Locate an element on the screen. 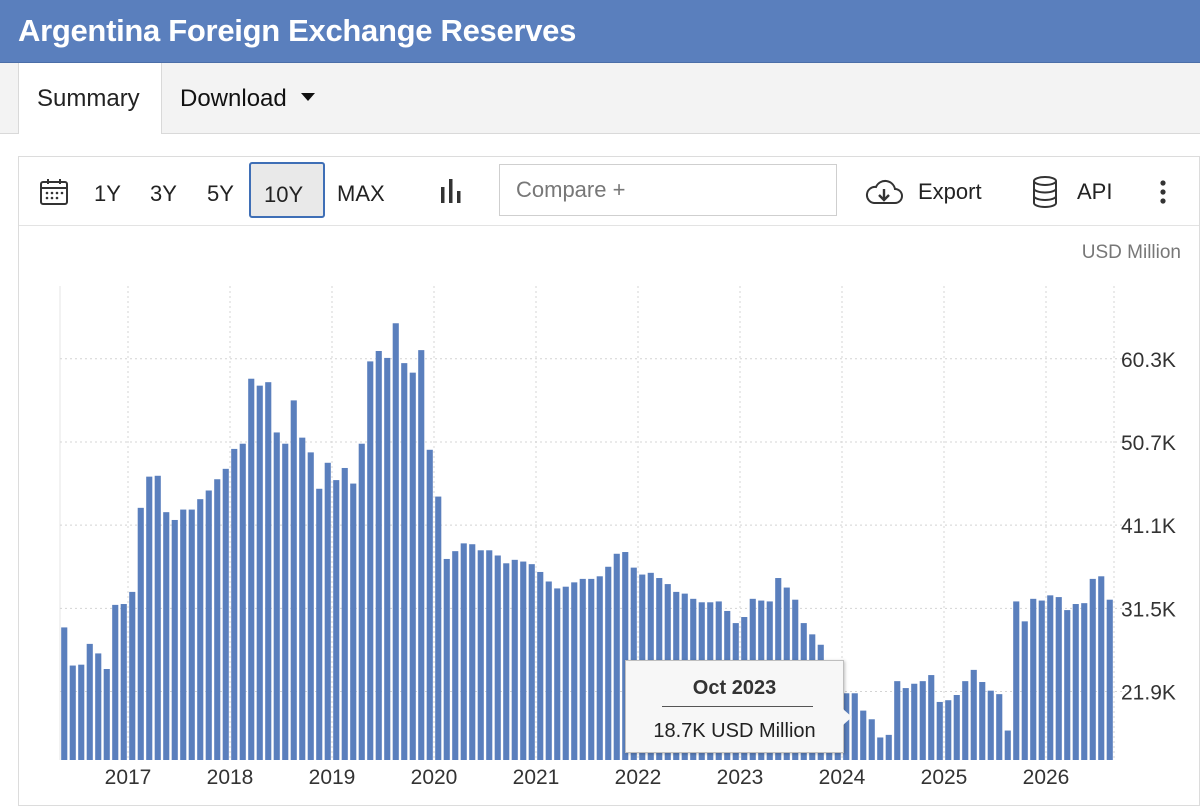  range-1y-button: 1Y is located at coordinates (107, 193).